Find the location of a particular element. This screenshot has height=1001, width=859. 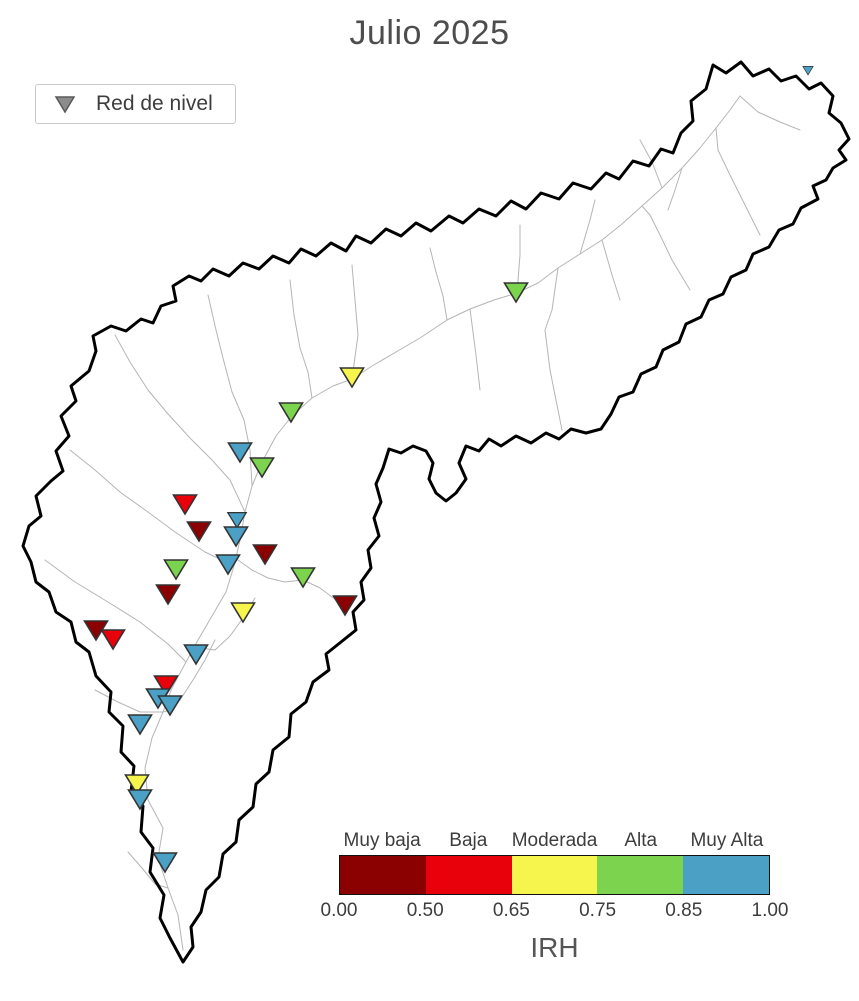

legend-box: Red de nivel is located at coordinates (135, 104).